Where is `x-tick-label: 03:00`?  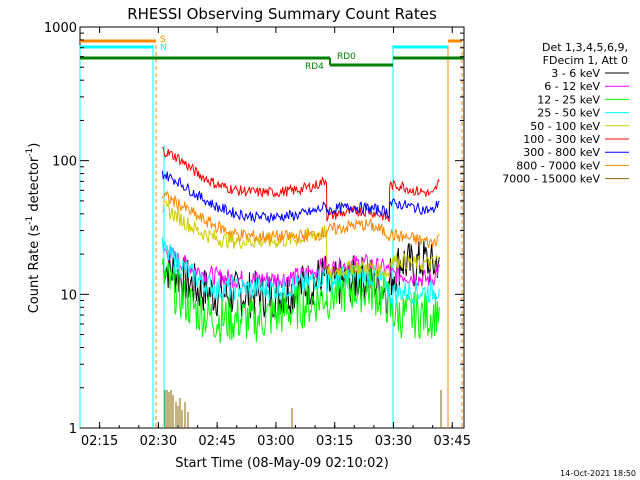
x-tick-label: 03:00 is located at coordinates (275, 441).